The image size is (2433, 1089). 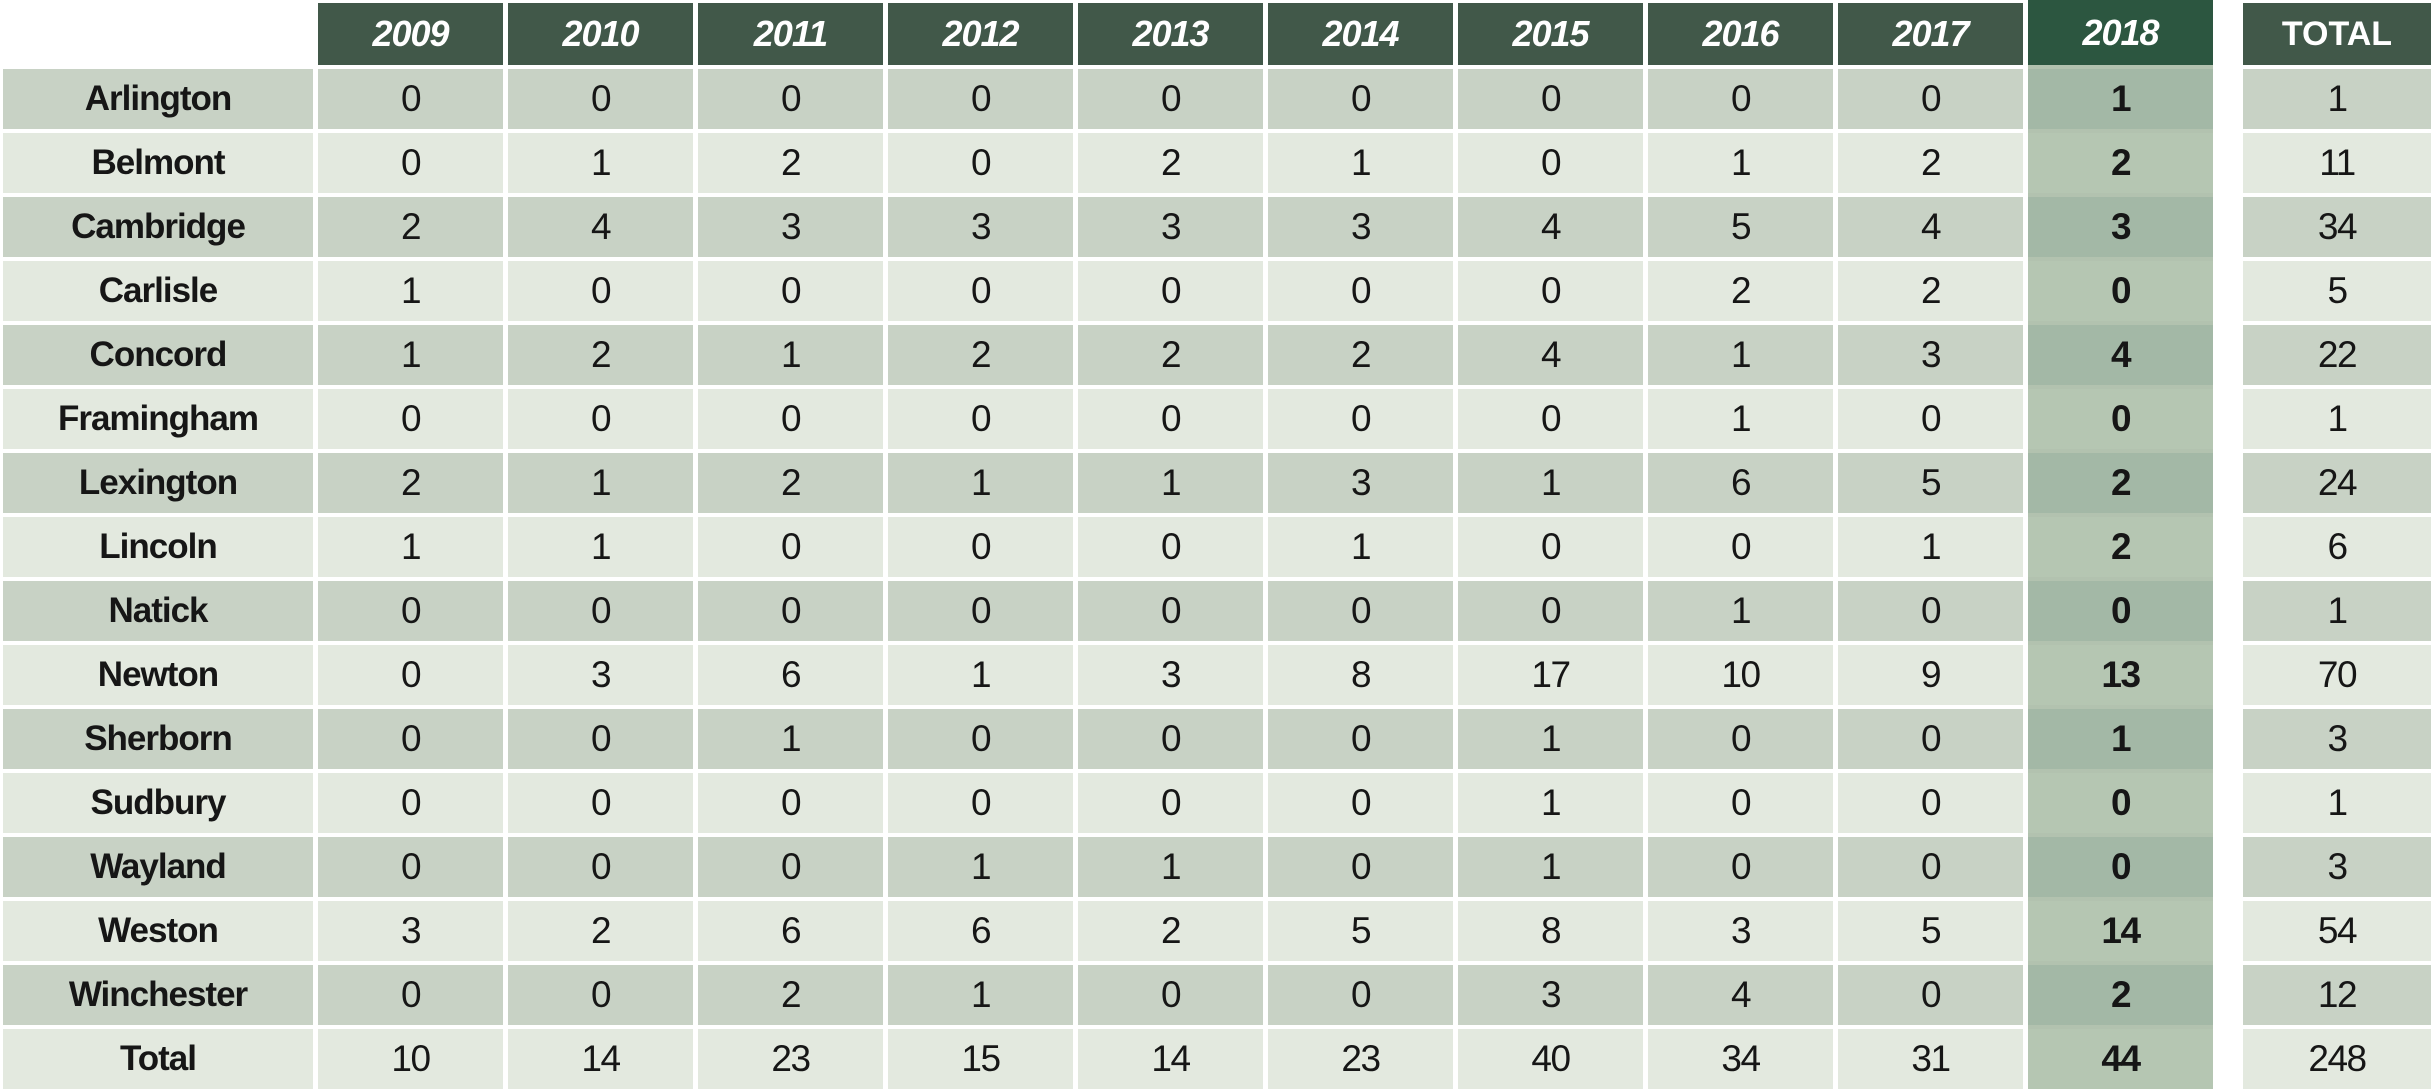 What do you see at coordinates (410, 995) in the screenshot?
I see `cell-winchester-2009: 0` at bounding box center [410, 995].